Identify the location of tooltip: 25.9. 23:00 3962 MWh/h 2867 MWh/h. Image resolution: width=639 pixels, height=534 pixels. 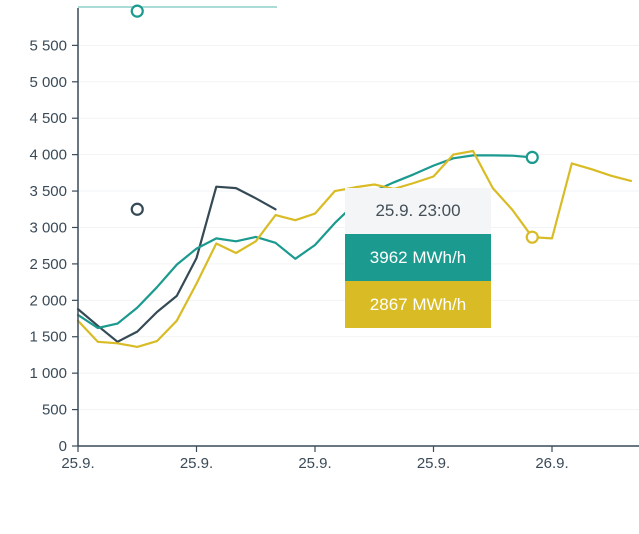
(418, 258).